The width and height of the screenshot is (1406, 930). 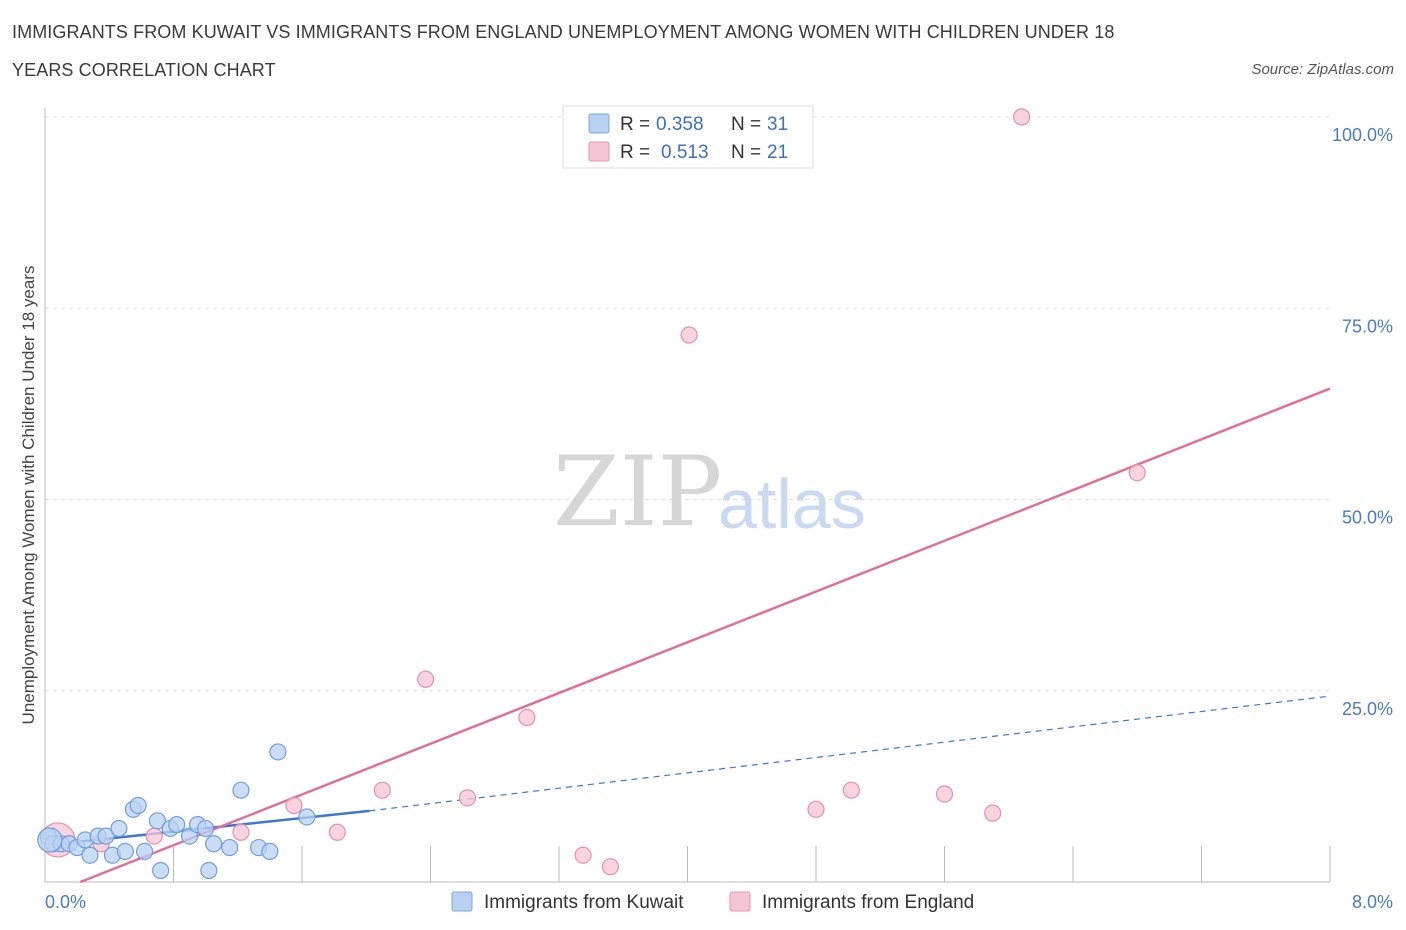 I want to click on chart-title-line2: YEARS CORRELATION CHART, so click(x=144, y=70).